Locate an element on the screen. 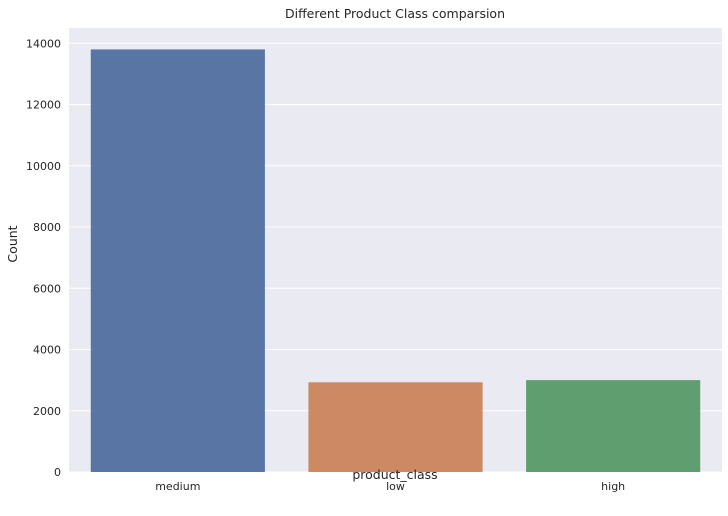 The height and width of the screenshot is (516, 728). y-tick-label: 14000 is located at coordinates (43, 43).